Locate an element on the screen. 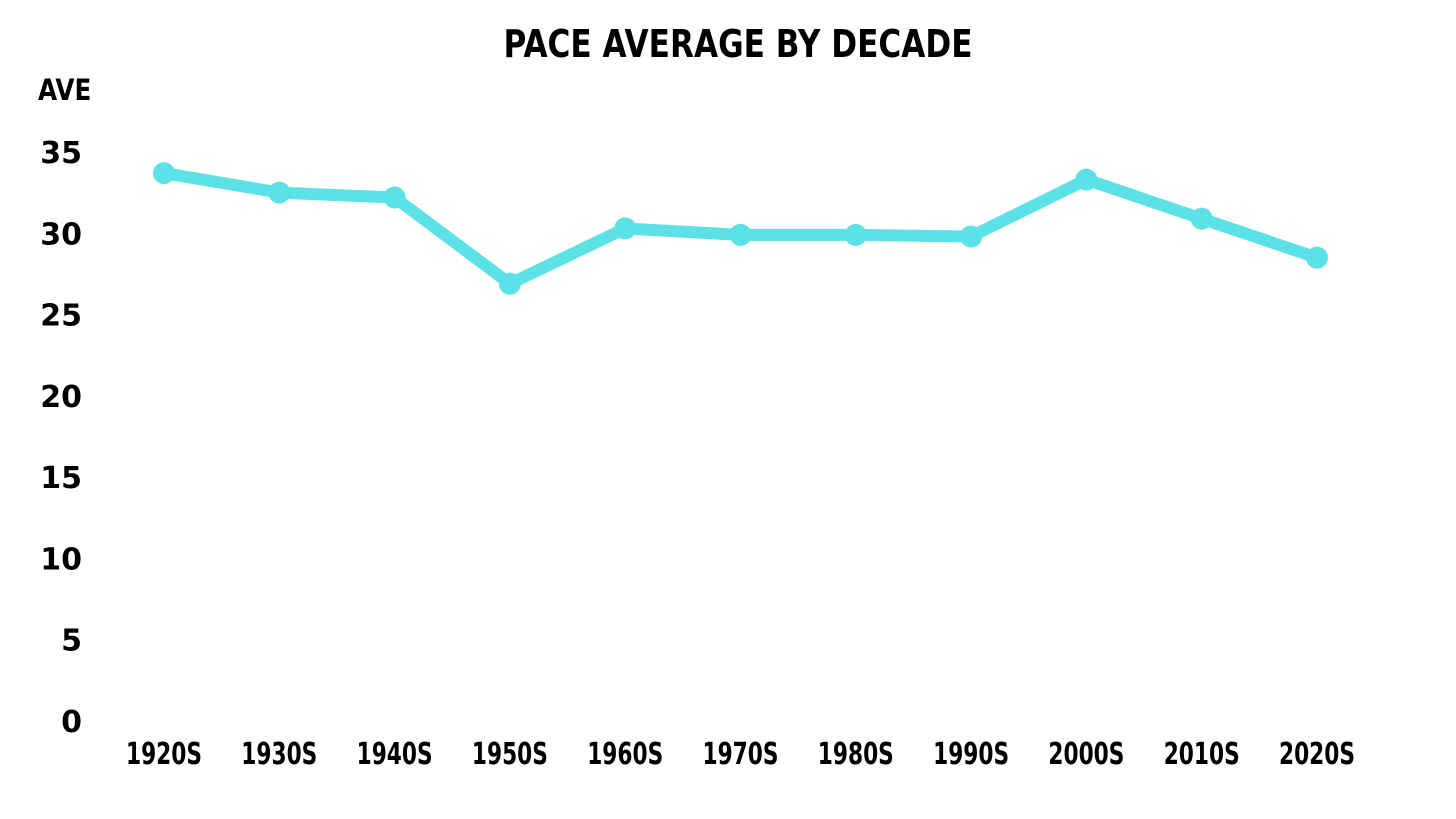 The height and width of the screenshot is (819, 1456). x-tick-label: 1960S is located at coordinates (625, 754).